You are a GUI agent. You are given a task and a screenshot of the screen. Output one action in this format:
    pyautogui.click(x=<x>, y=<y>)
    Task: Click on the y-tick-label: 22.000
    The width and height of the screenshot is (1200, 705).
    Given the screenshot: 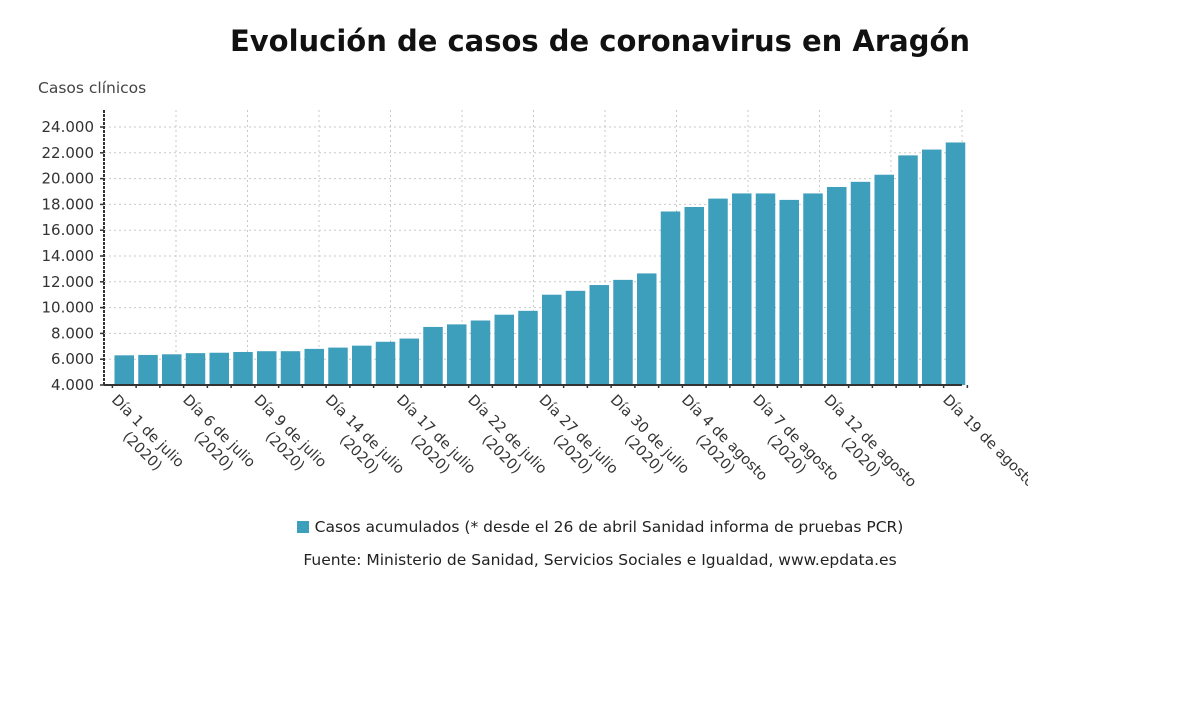 What is the action you would take?
    pyautogui.click(x=68, y=153)
    